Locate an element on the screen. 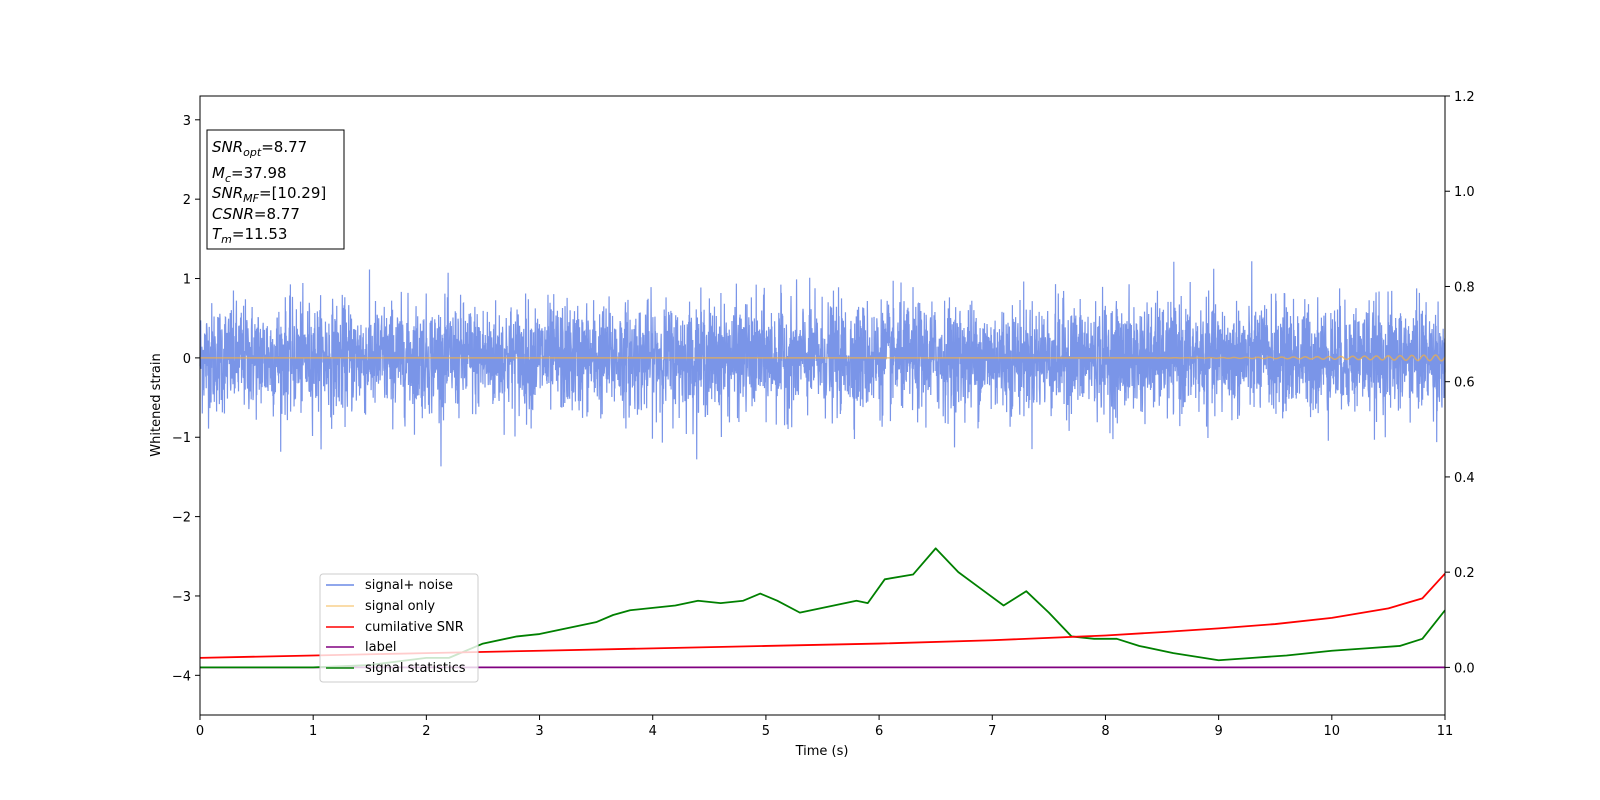 This screenshot has height=800, width=1600. y2-tick-label: 1.2 is located at coordinates (1464, 97).